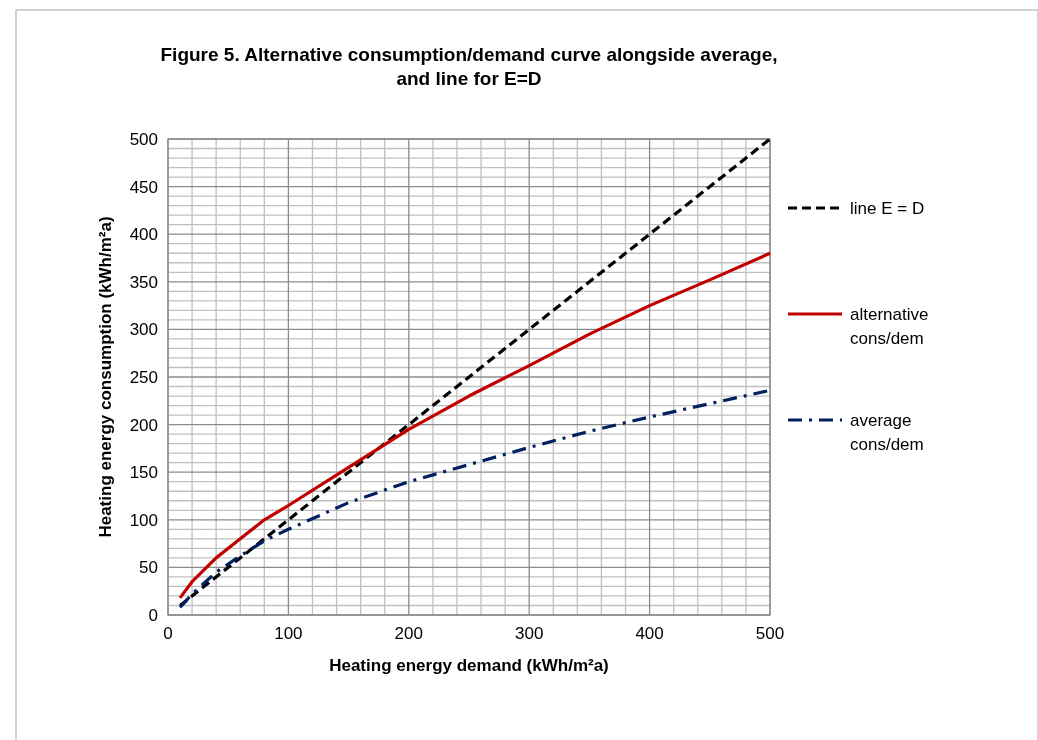 The width and height of the screenshot is (1038, 740). What do you see at coordinates (148, 568) in the screenshot?
I see `y-tick-label: 50` at bounding box center [148, 568].